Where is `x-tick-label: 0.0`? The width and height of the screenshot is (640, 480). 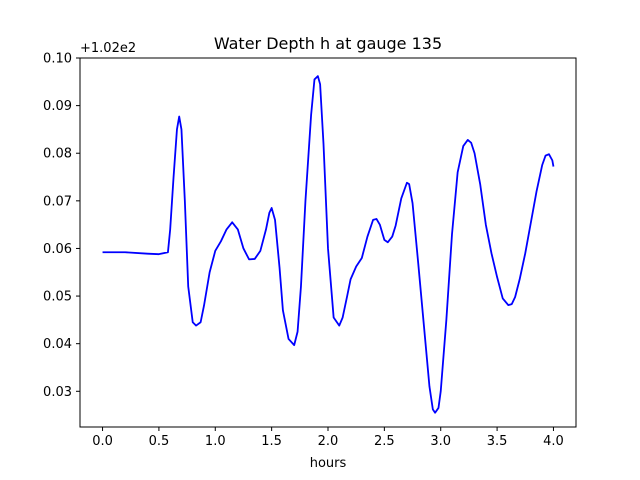 x-tick-label: 0.0 is located at coordinates (102, 441).